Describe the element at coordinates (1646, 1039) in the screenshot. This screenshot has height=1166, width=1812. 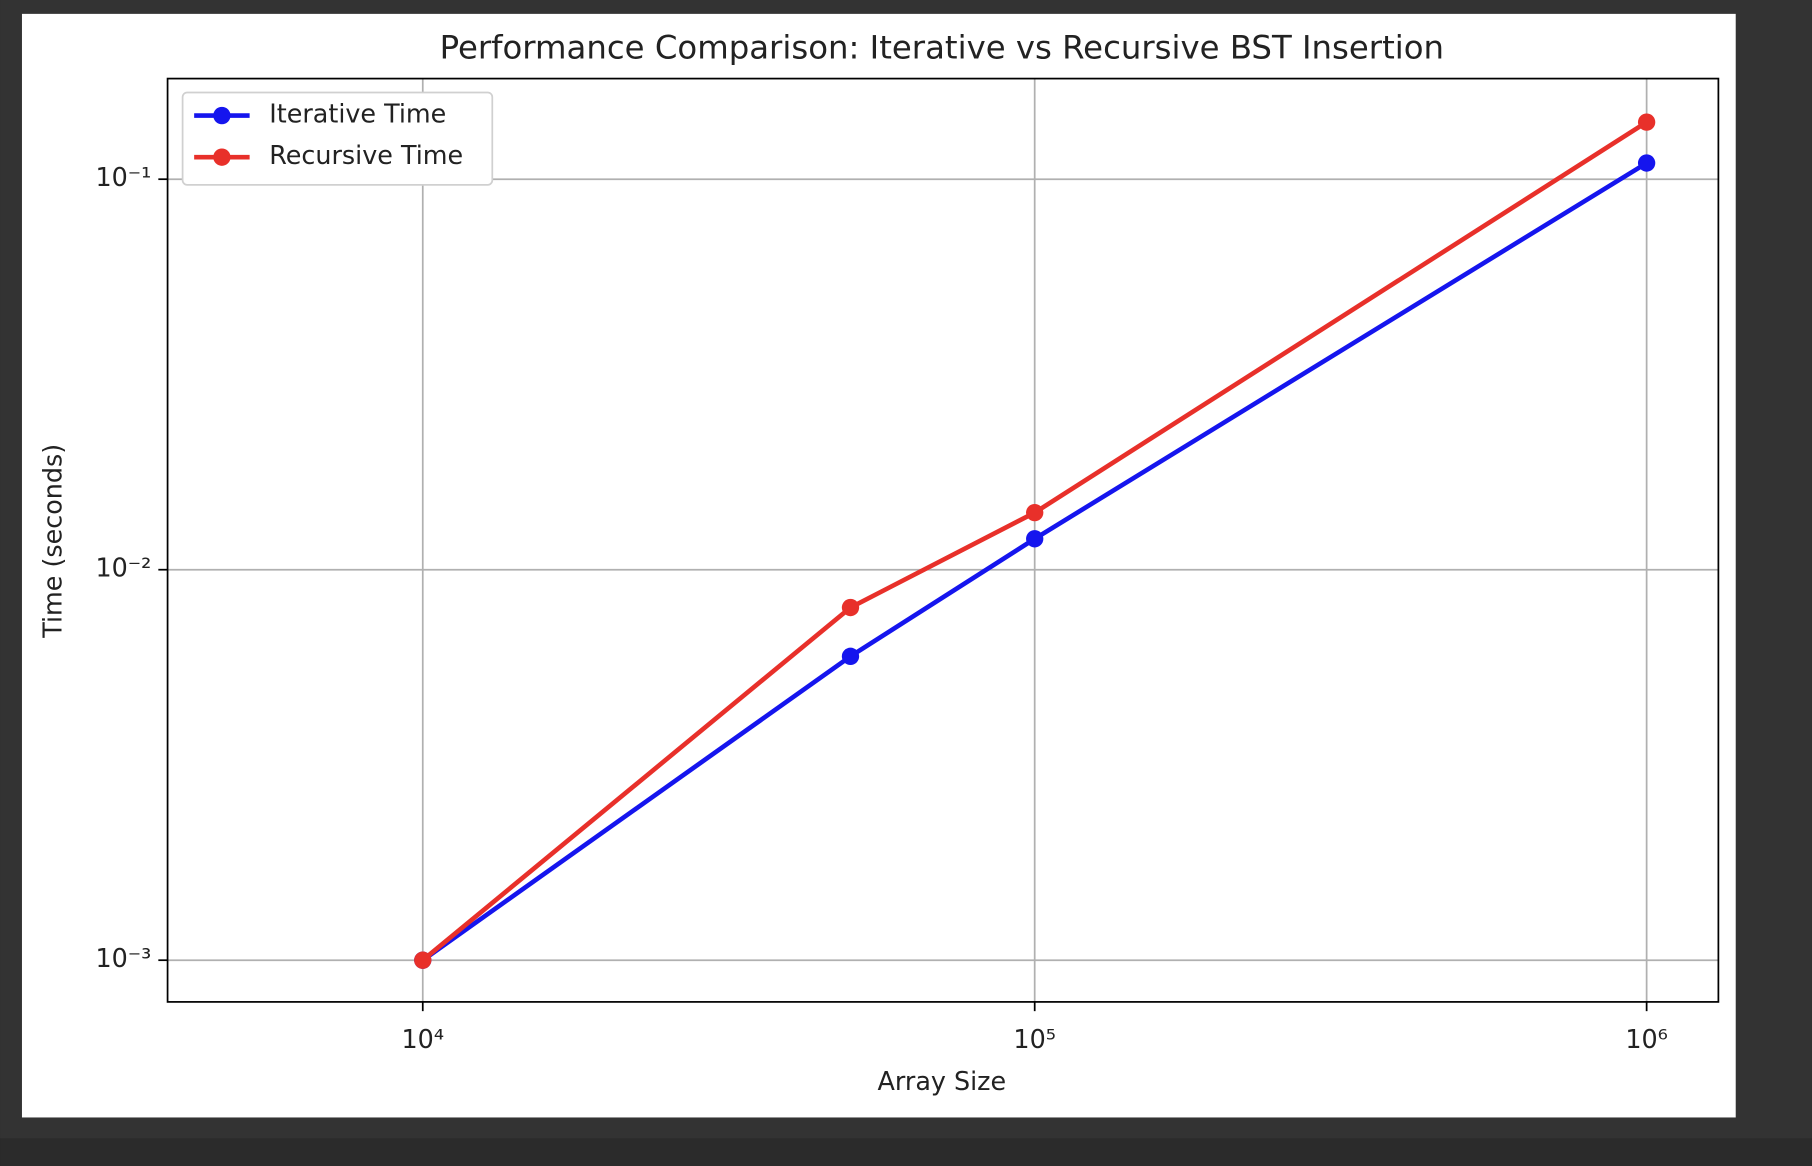
I see `x-tick-label: 10⁶` at that location.